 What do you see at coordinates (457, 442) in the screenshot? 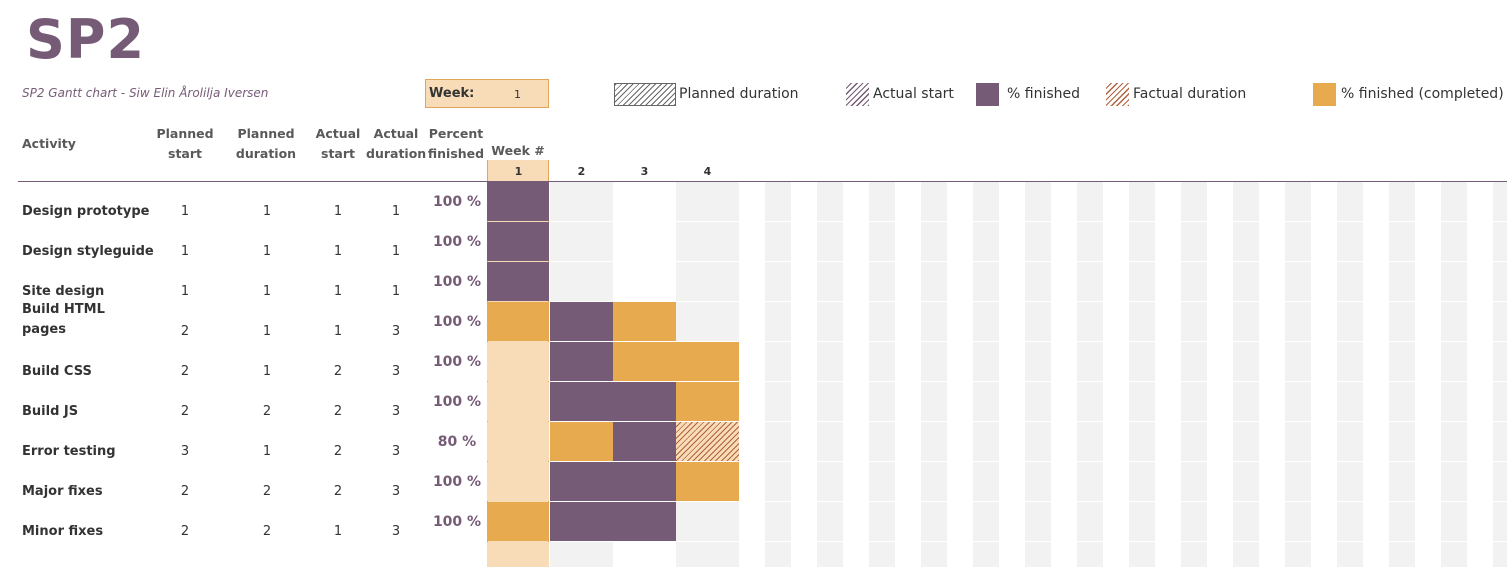
I see `percent-finished-value: 80 %` at bounding box center [457, 442].